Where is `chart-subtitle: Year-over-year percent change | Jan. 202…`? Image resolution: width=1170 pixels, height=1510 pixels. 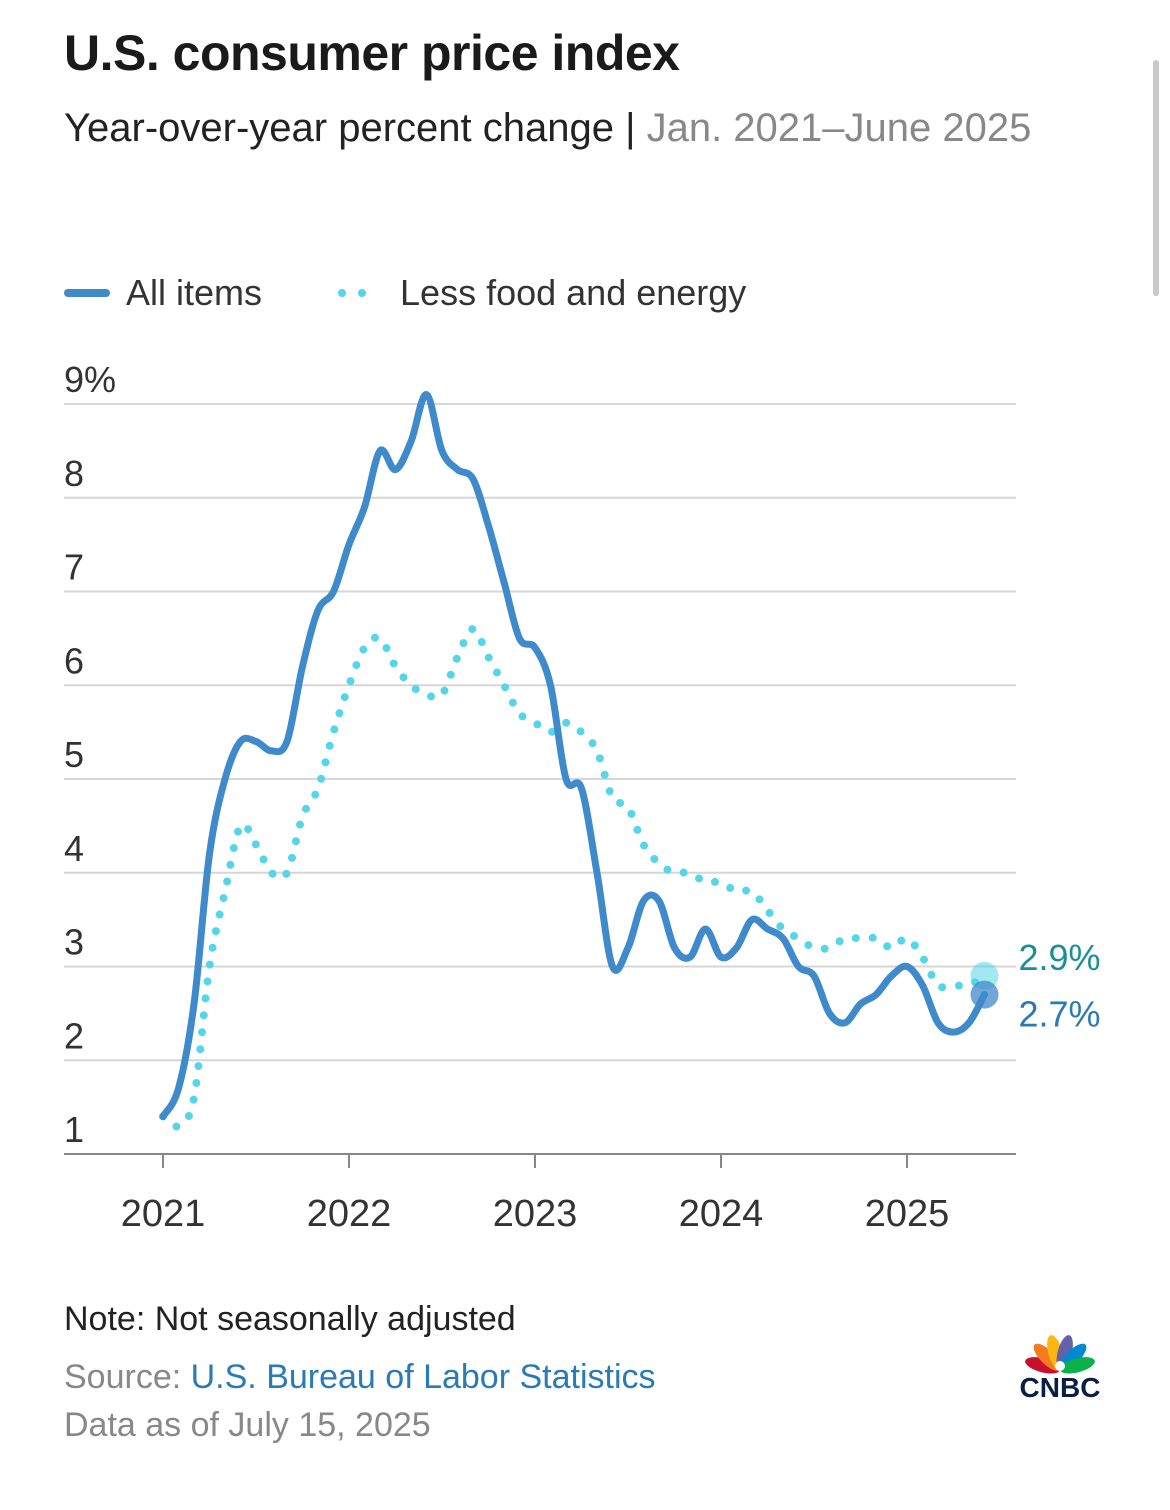
chart-subtitle: Year-over-year percent change | Jan. 202… is located at coordinates (584, 128).